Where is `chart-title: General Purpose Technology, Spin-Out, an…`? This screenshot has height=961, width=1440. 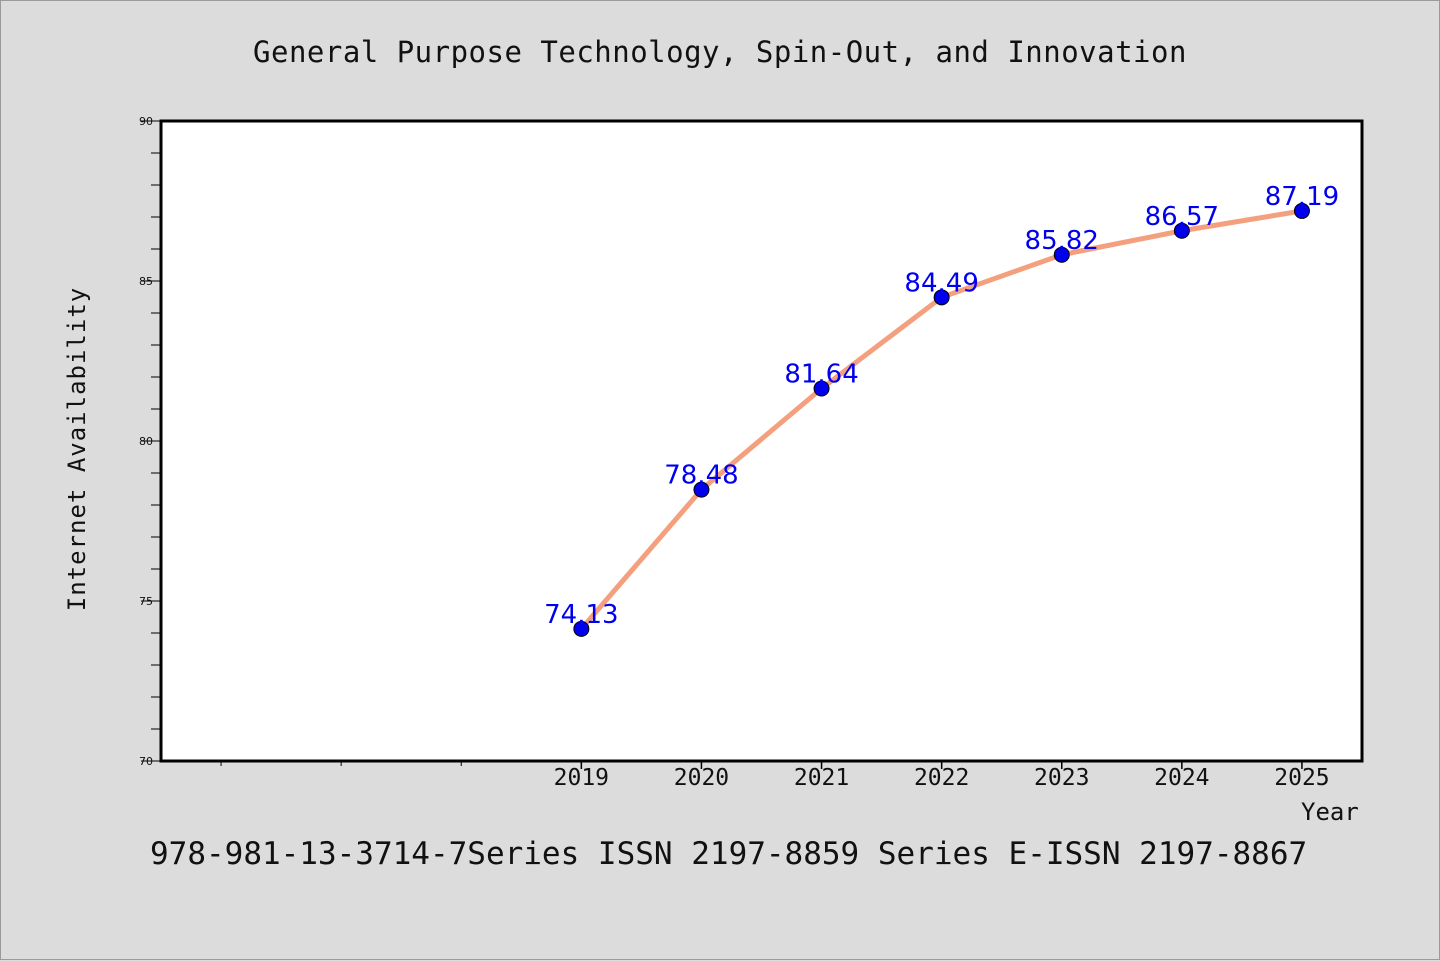 chart-title: General Purpose Technology, Spin-Out, an… is located at coordinates (720, 52).